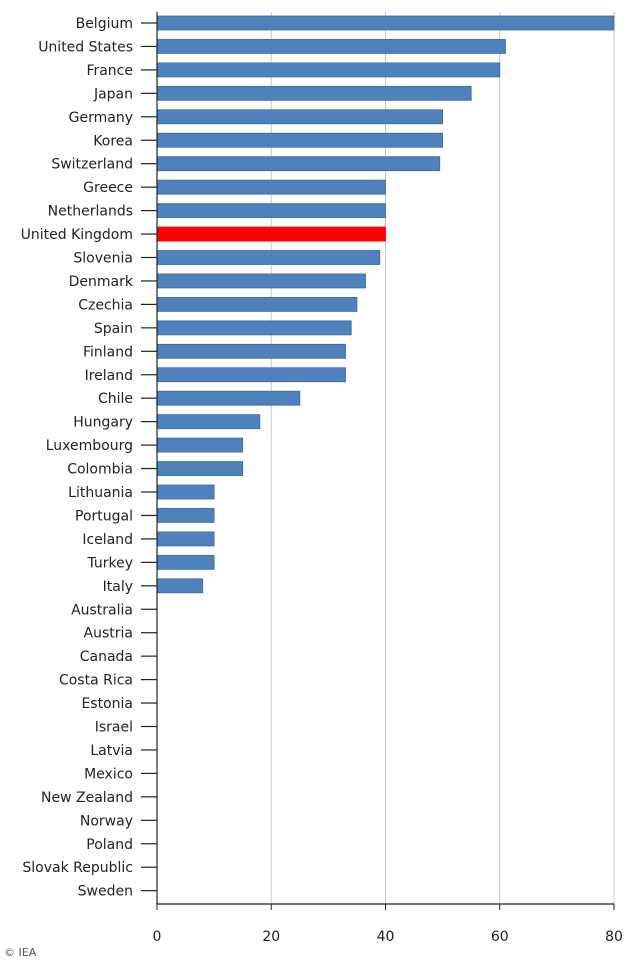  Describe the element at coordinates (314, 93) in the screenshot. I see `bar-japan` at that location.